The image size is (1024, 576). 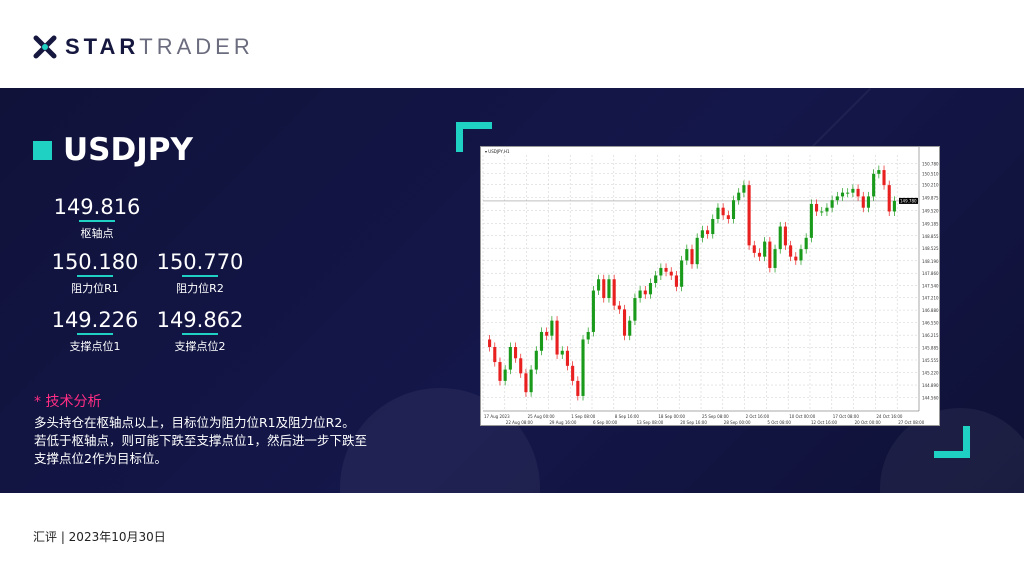 I want to click on analysis-heading: * 技术分析, so click(x=68, y=402).